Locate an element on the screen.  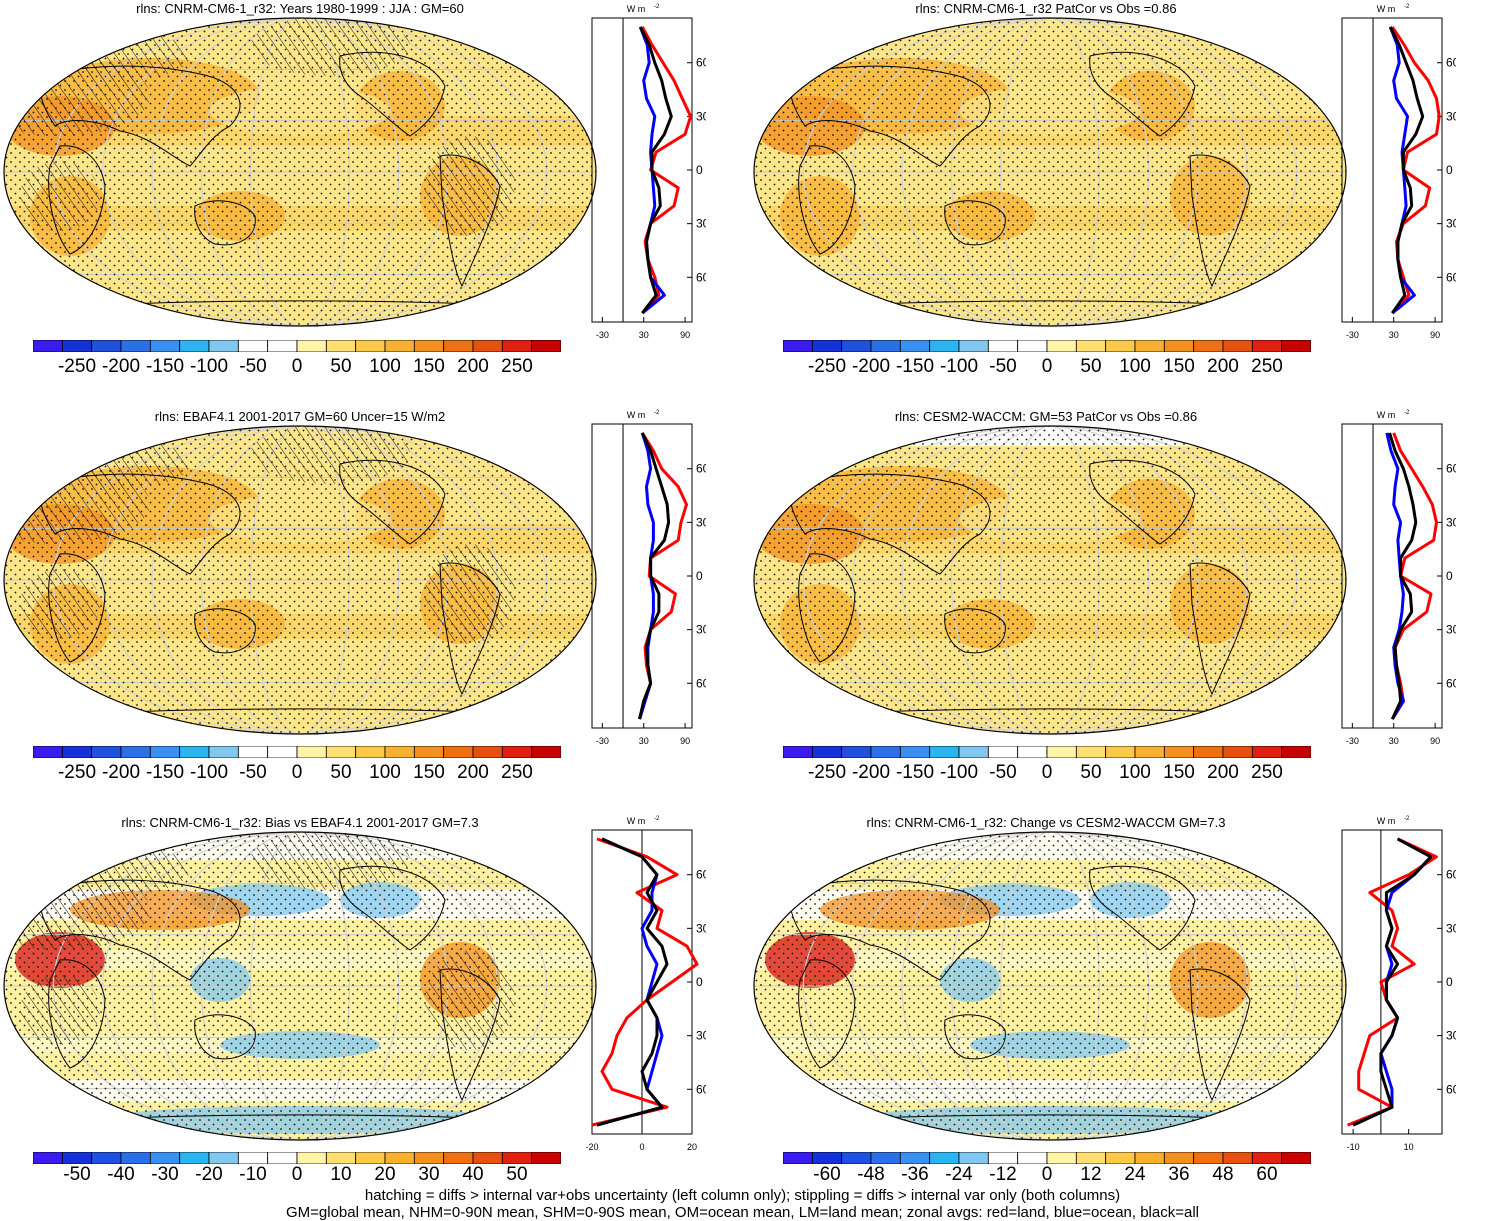
colorbar-tick-label: 36 is located at coordinates (1179, 1174).